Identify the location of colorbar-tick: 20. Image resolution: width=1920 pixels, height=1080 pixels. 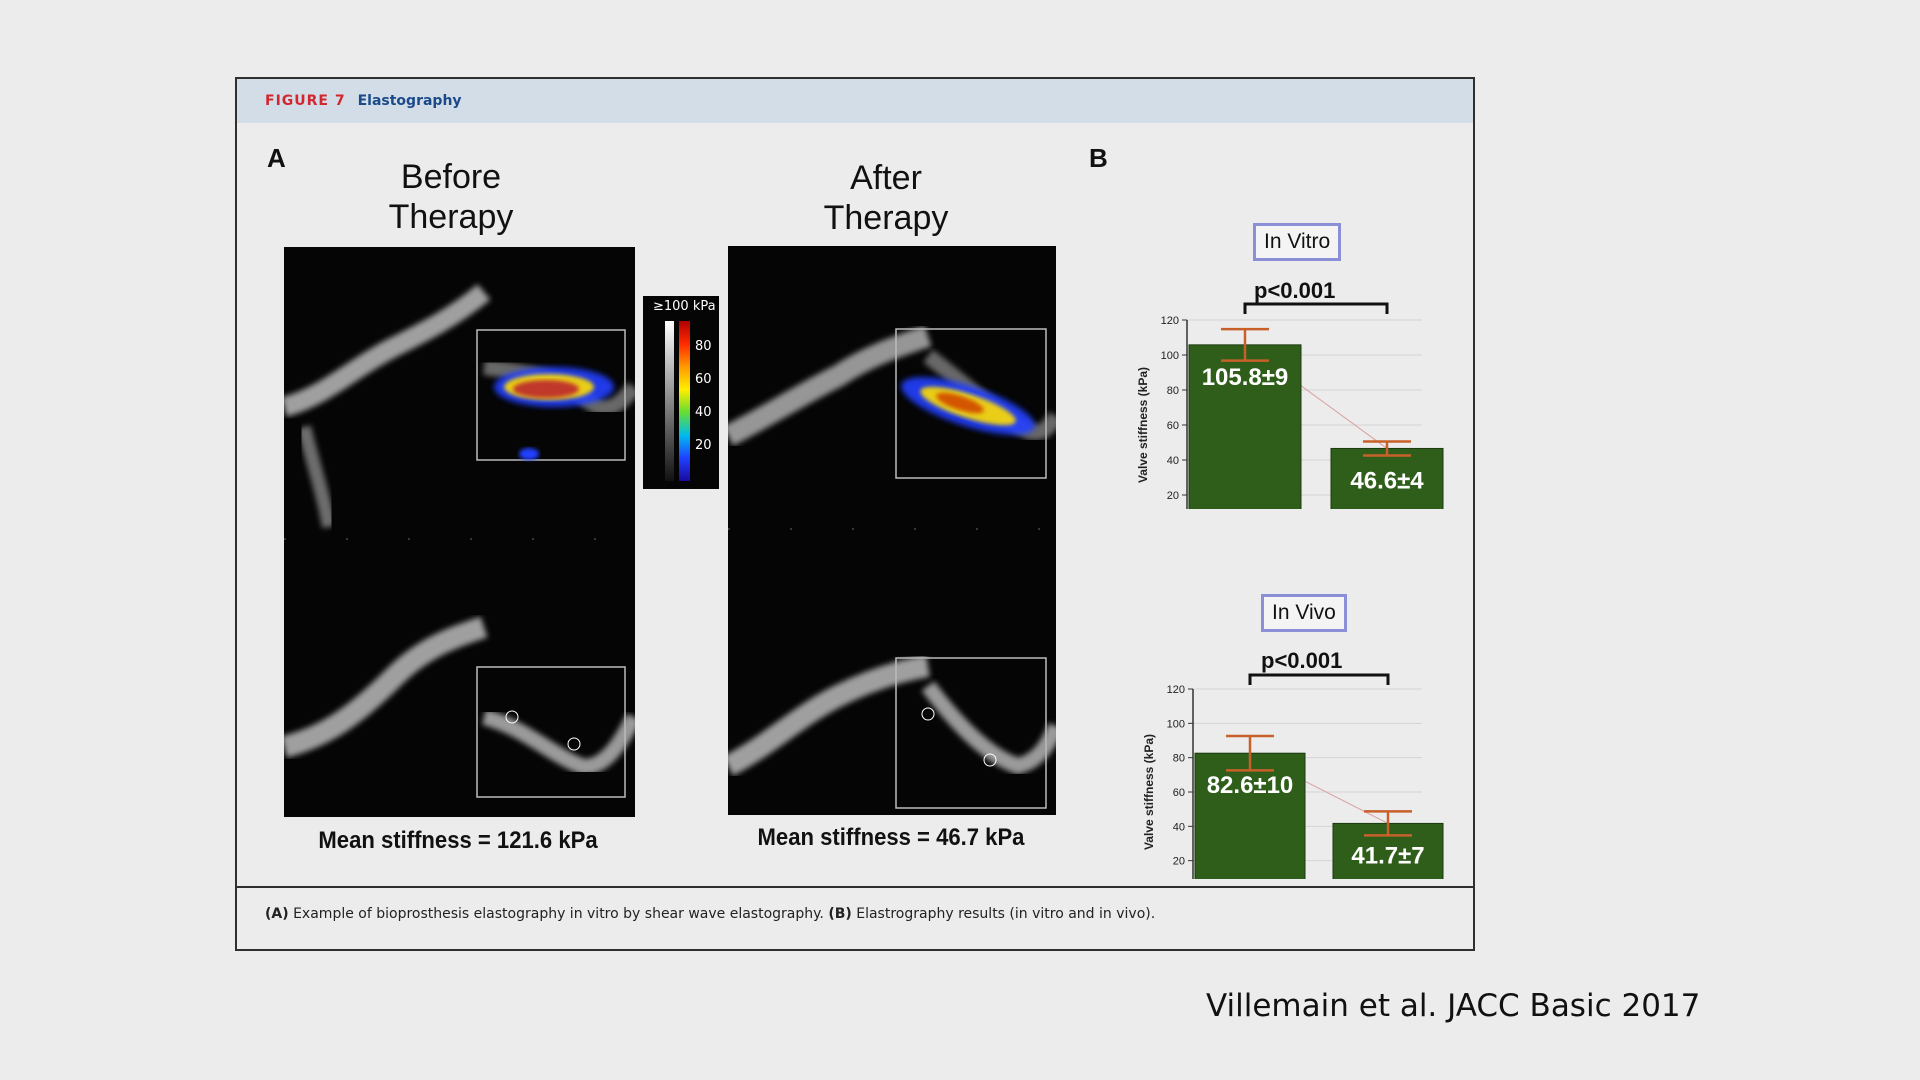
(703, 445).